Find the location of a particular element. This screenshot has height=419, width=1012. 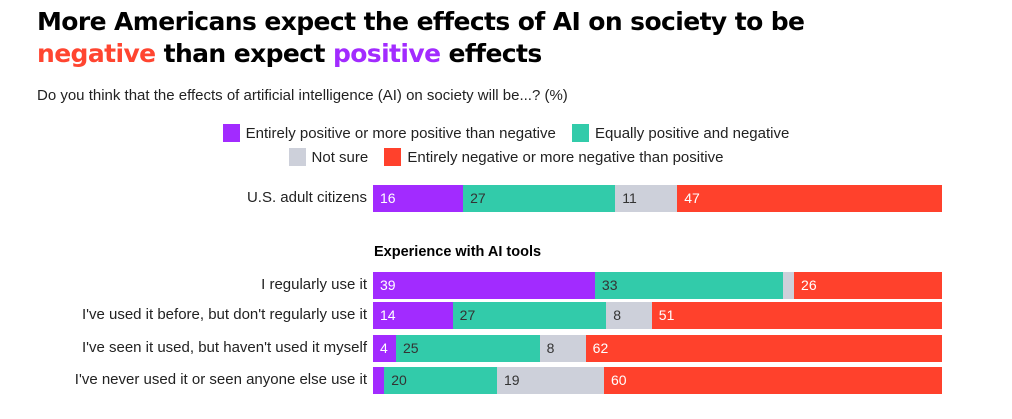

stacked-bar: 14 27 8 51 is located at coordinates (657, 315).